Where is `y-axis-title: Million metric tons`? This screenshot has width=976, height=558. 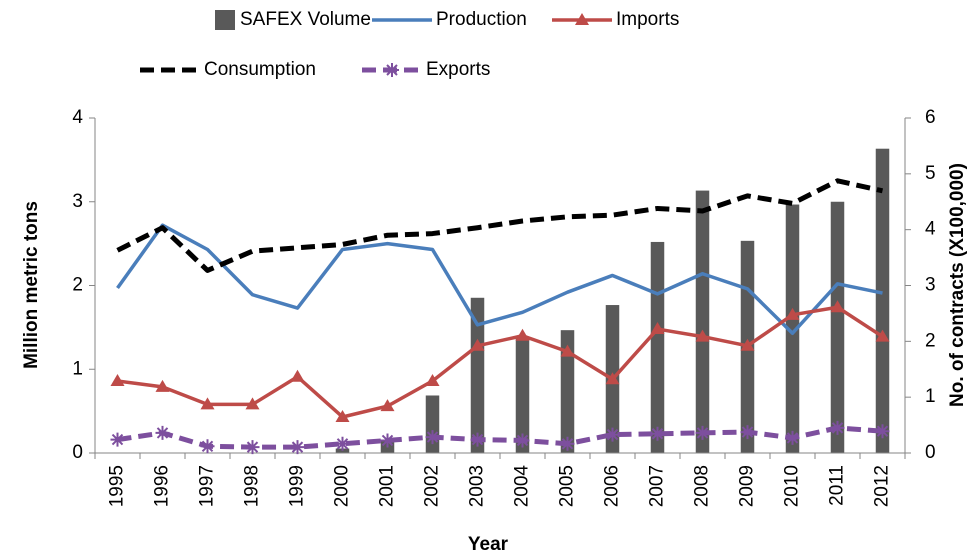 y-axis-title: Million metric tons is located at coordinates (31, 285).